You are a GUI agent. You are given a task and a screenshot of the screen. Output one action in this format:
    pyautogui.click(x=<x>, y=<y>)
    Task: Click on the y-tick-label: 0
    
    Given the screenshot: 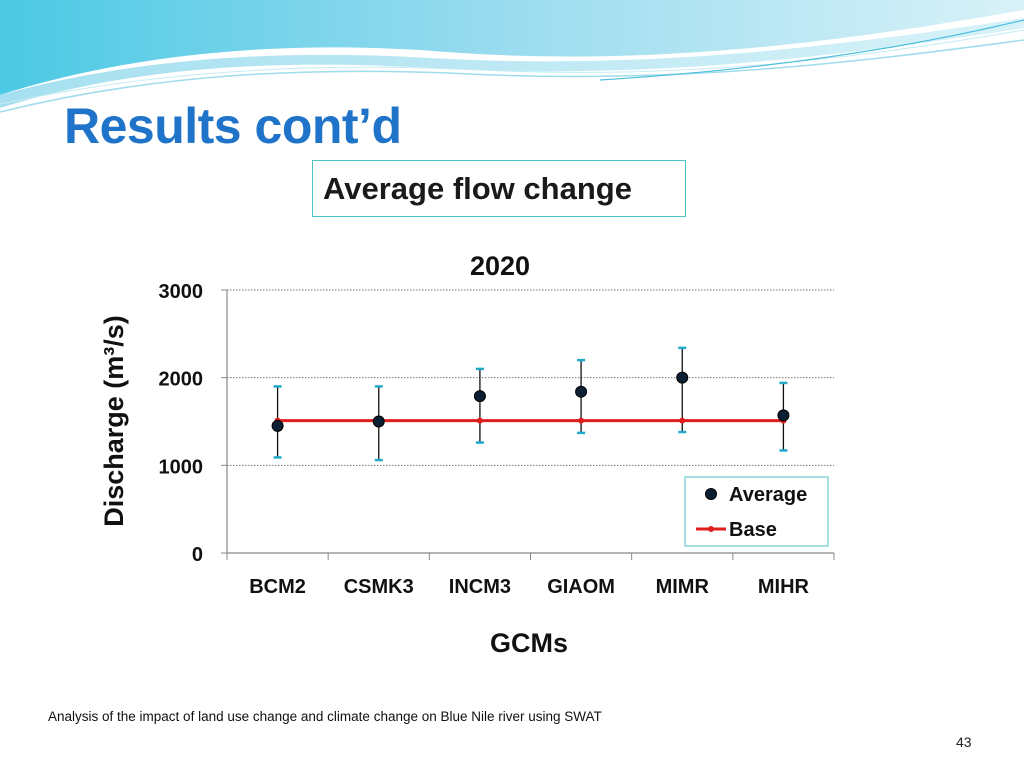 What is the action you would take?
    pyautogui.click(x=197, y=555)
    